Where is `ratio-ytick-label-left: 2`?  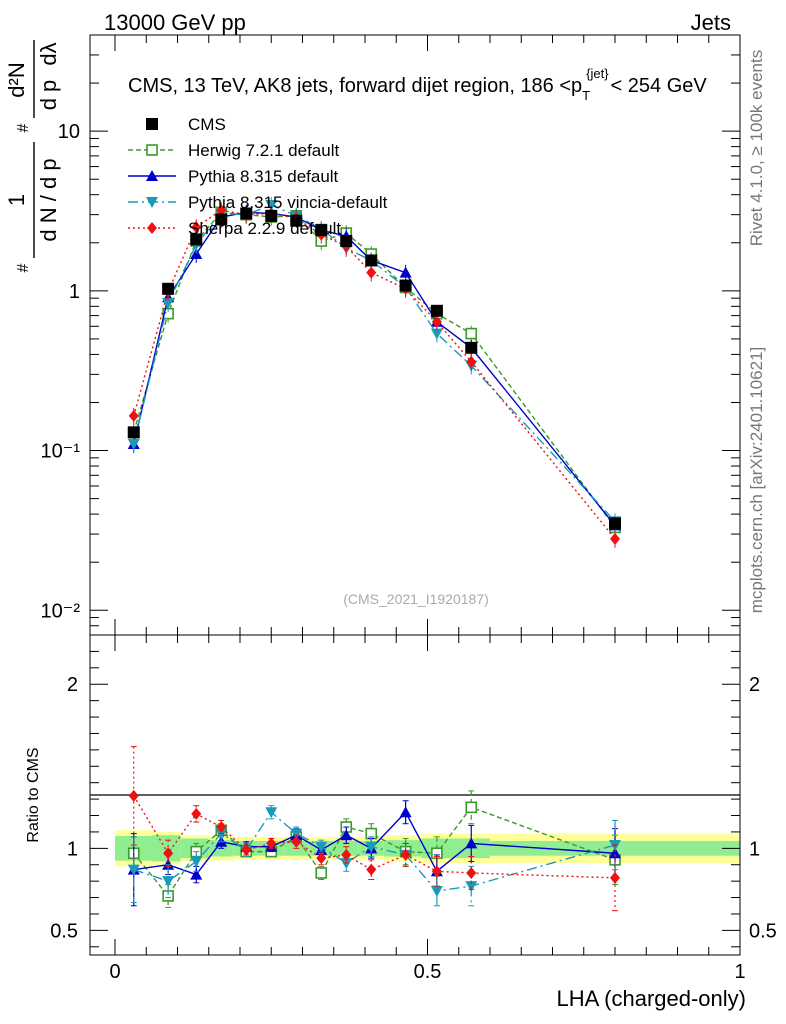 ratio-ytick-label-left: 2 is located at coordinates (72, 685).